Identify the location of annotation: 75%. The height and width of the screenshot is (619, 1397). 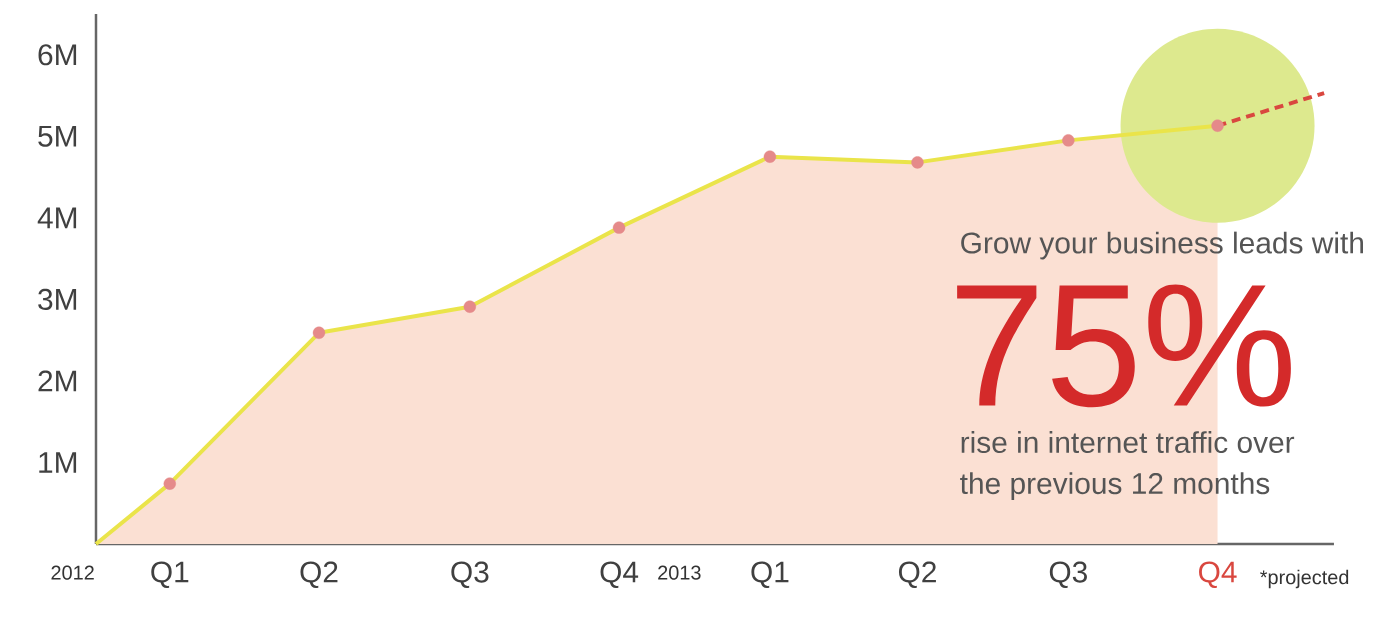
(1124, 346).